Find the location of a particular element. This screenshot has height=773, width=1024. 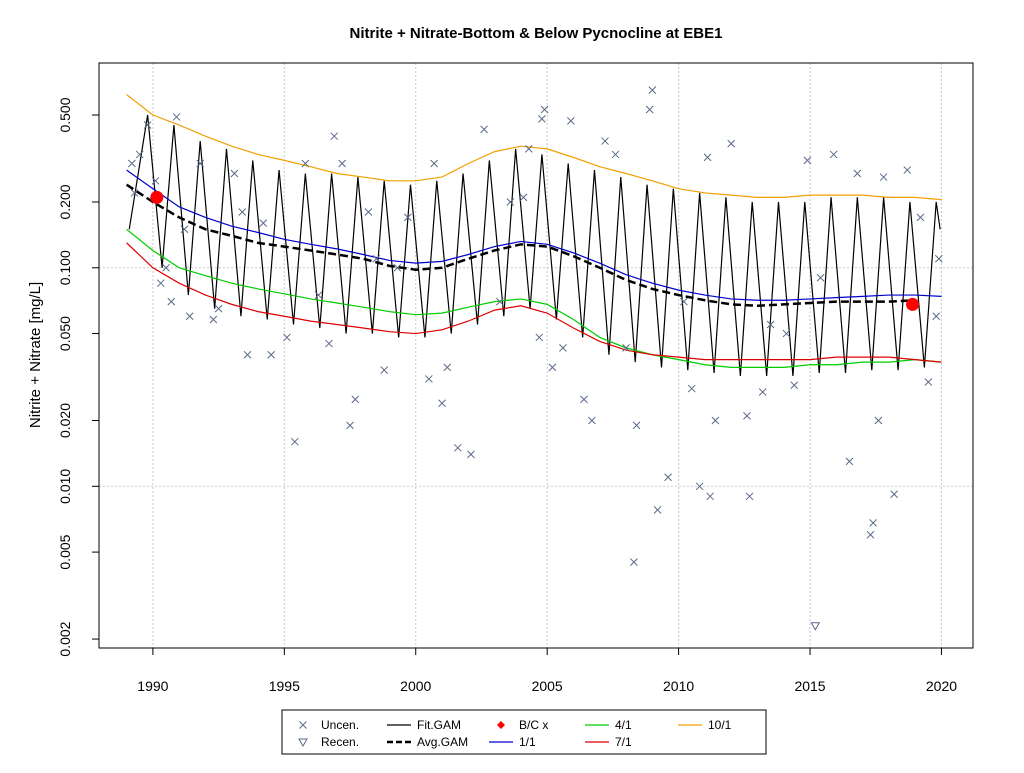

legend-label: Avg.GAM is located at coordinates (442, 742).